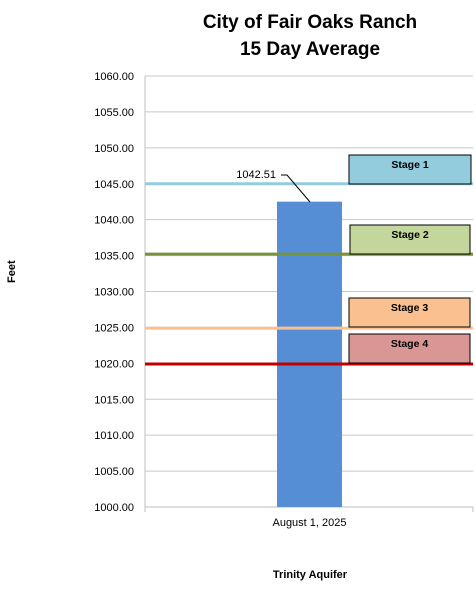  What do you see at coordinates (114, 77) in the screenshot?
I see `y-tick-label: 1060.00` at bounding box center [114, 77].